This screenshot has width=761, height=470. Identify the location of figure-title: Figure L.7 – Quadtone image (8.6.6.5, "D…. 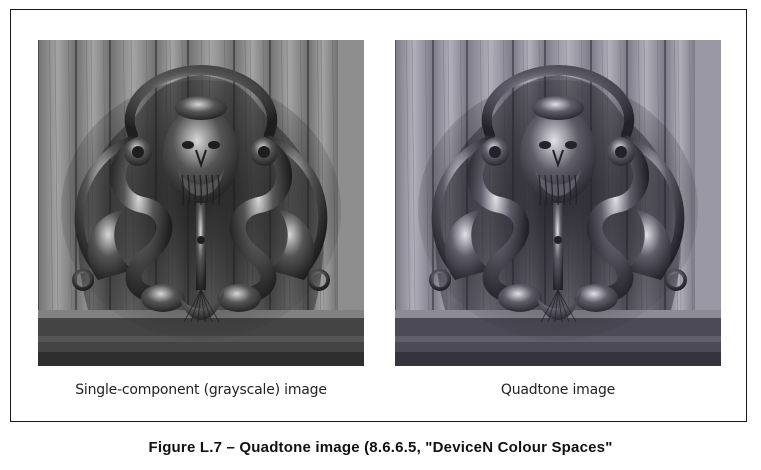
(380, 447).